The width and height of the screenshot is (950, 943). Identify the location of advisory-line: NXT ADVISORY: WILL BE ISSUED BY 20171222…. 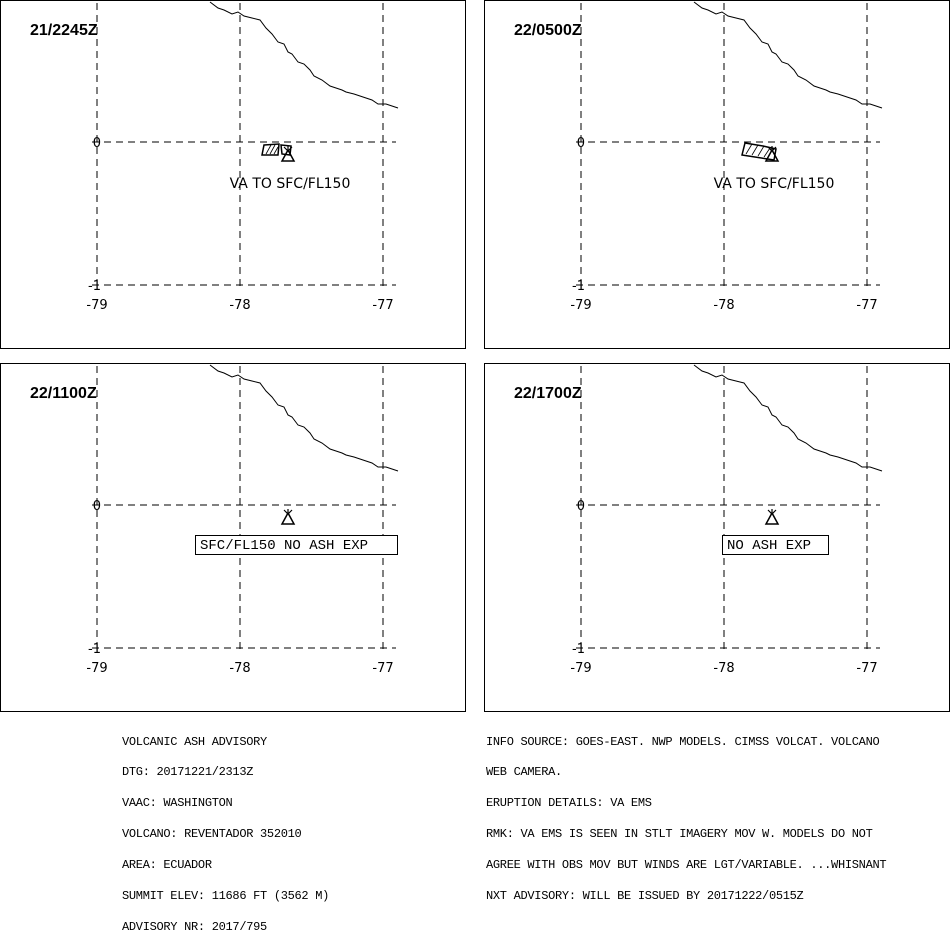
(645, 896).